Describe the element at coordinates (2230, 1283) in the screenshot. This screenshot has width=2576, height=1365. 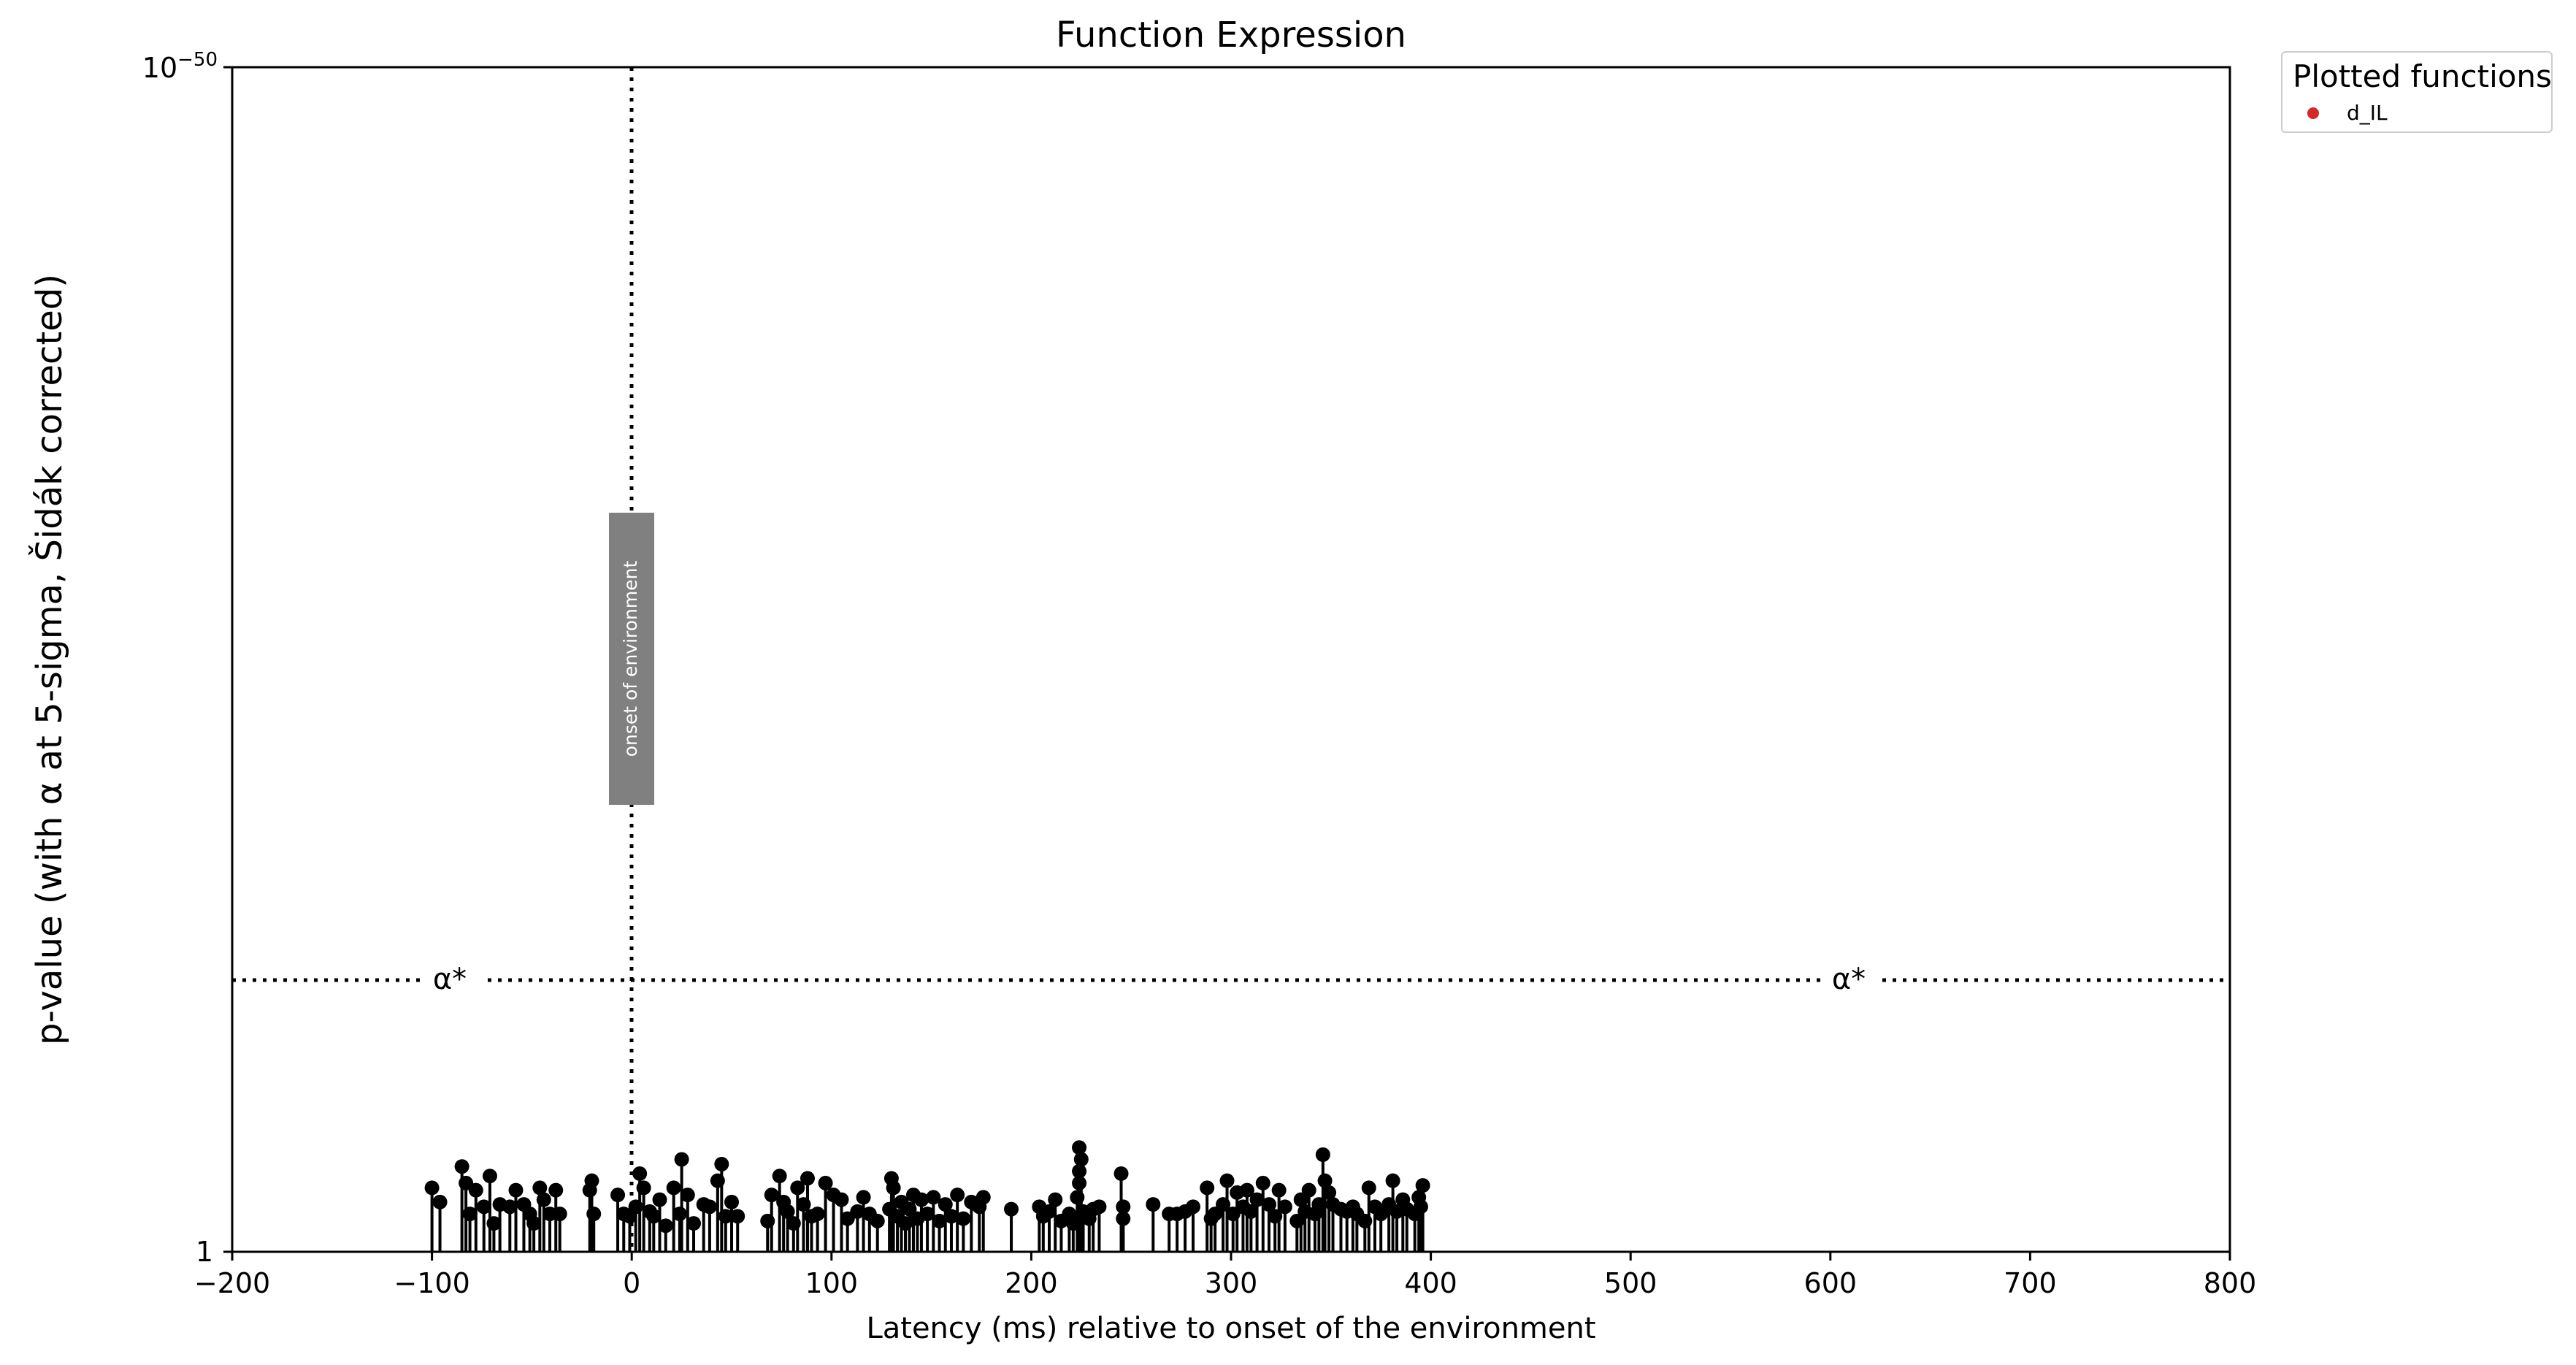
I see `x-tick-label: 800` at that location.